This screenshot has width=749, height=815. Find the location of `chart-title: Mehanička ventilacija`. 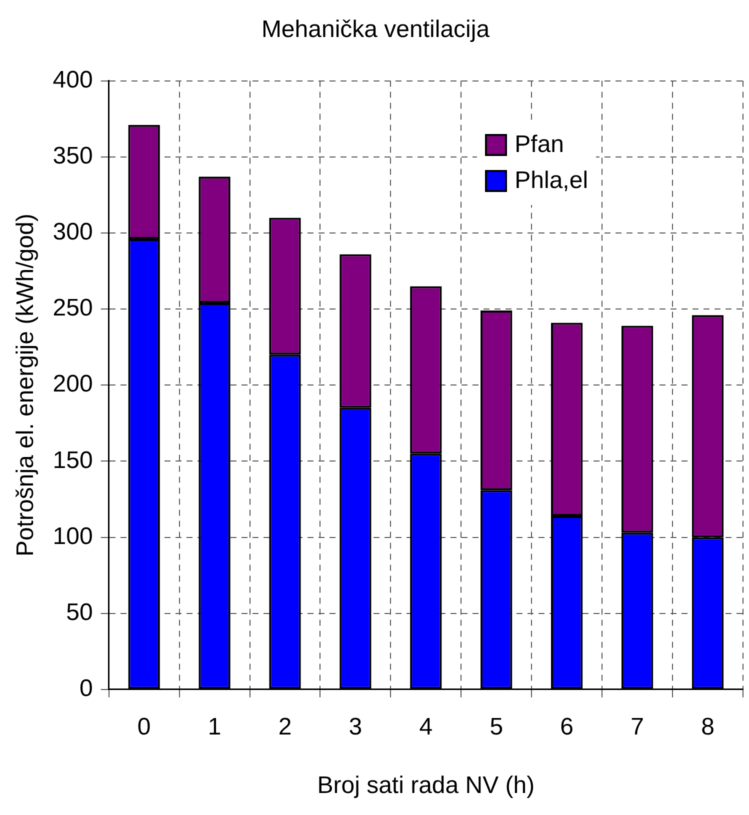

chart-title: Mehanička ventilacija is located at coordinates (375, 30).